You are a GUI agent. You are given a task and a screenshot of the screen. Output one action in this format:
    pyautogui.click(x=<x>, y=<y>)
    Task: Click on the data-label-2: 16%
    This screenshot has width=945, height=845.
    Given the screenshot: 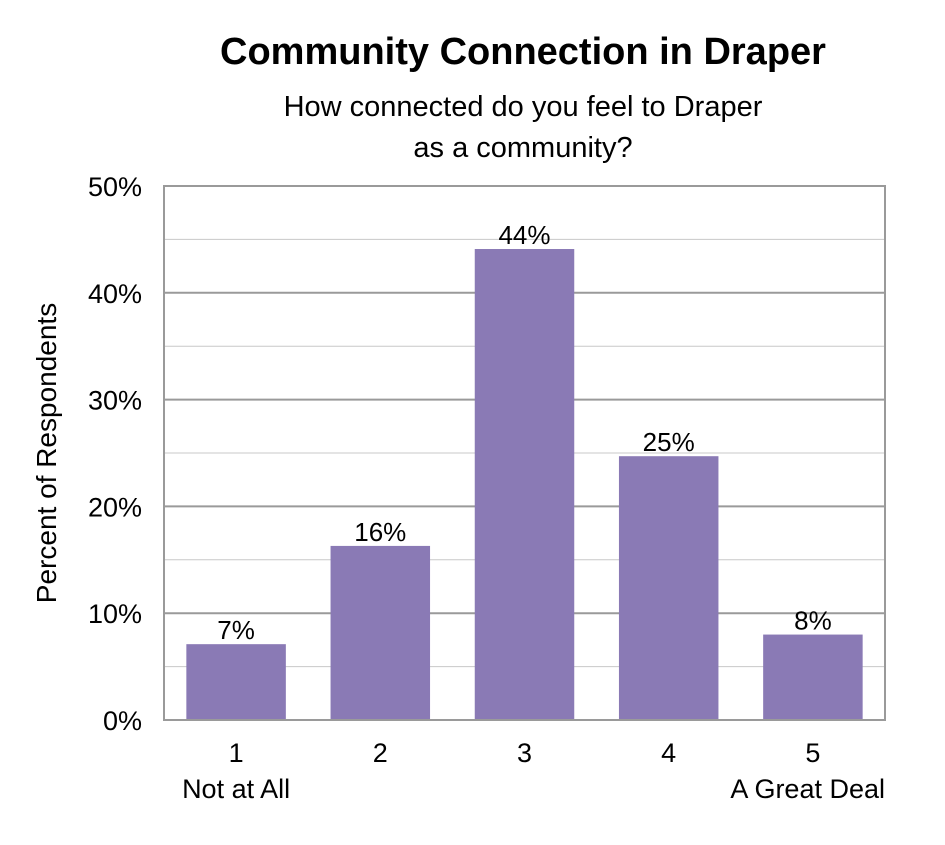 What is the action you would take?
    pyautogui.click(x=380, y=532)
    